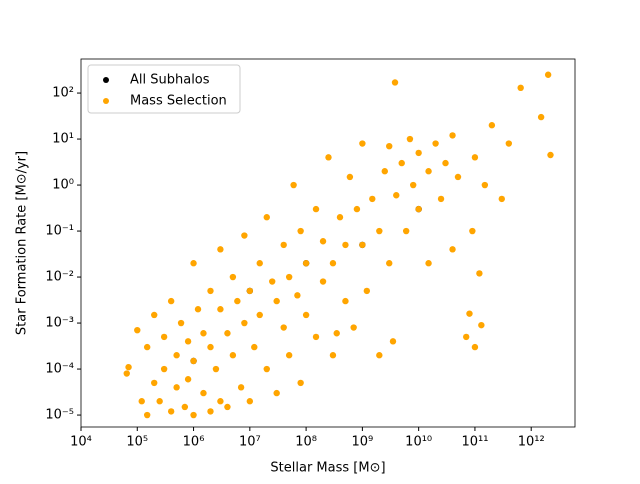  What do you see at coordinates (81, 442) in the screenshot?
I see `x-tick-label: 10⁴` at bounding box center [81, 442].